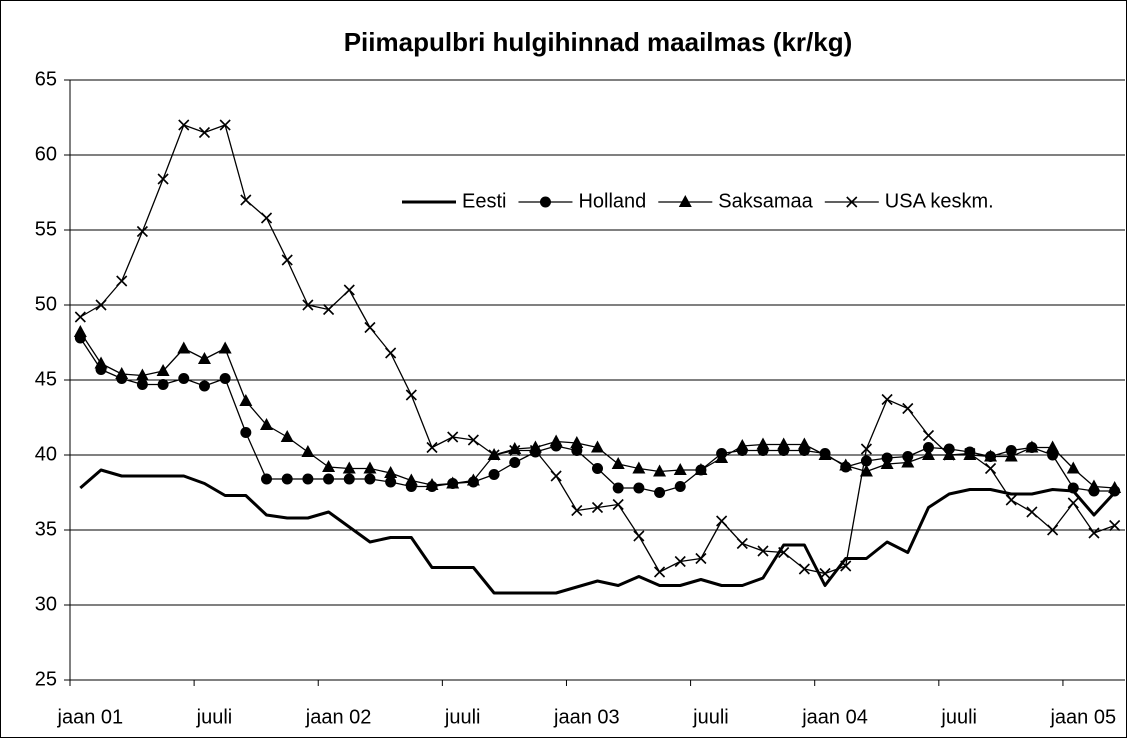 Image resolution: width=1127 pixels, height=738 pixels. I want to click on y-tick-label: 40, so click(46, 454).